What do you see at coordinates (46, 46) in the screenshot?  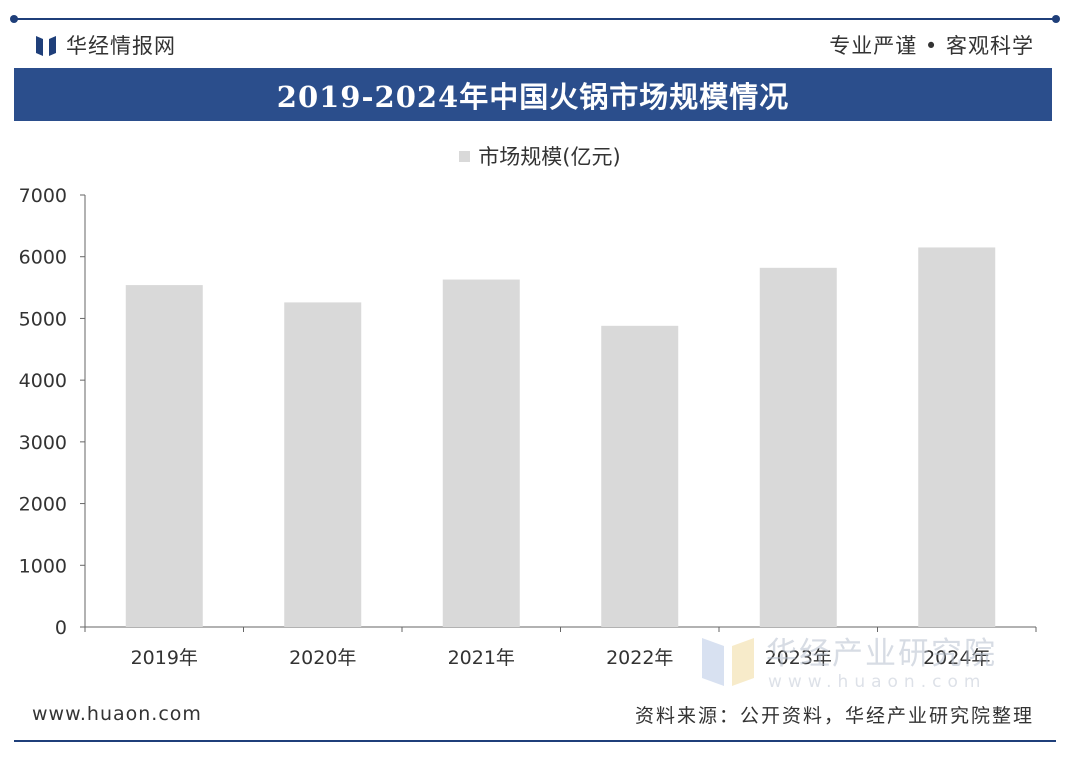 I see `brand-logo-icon` at bounding box center [46, 46].